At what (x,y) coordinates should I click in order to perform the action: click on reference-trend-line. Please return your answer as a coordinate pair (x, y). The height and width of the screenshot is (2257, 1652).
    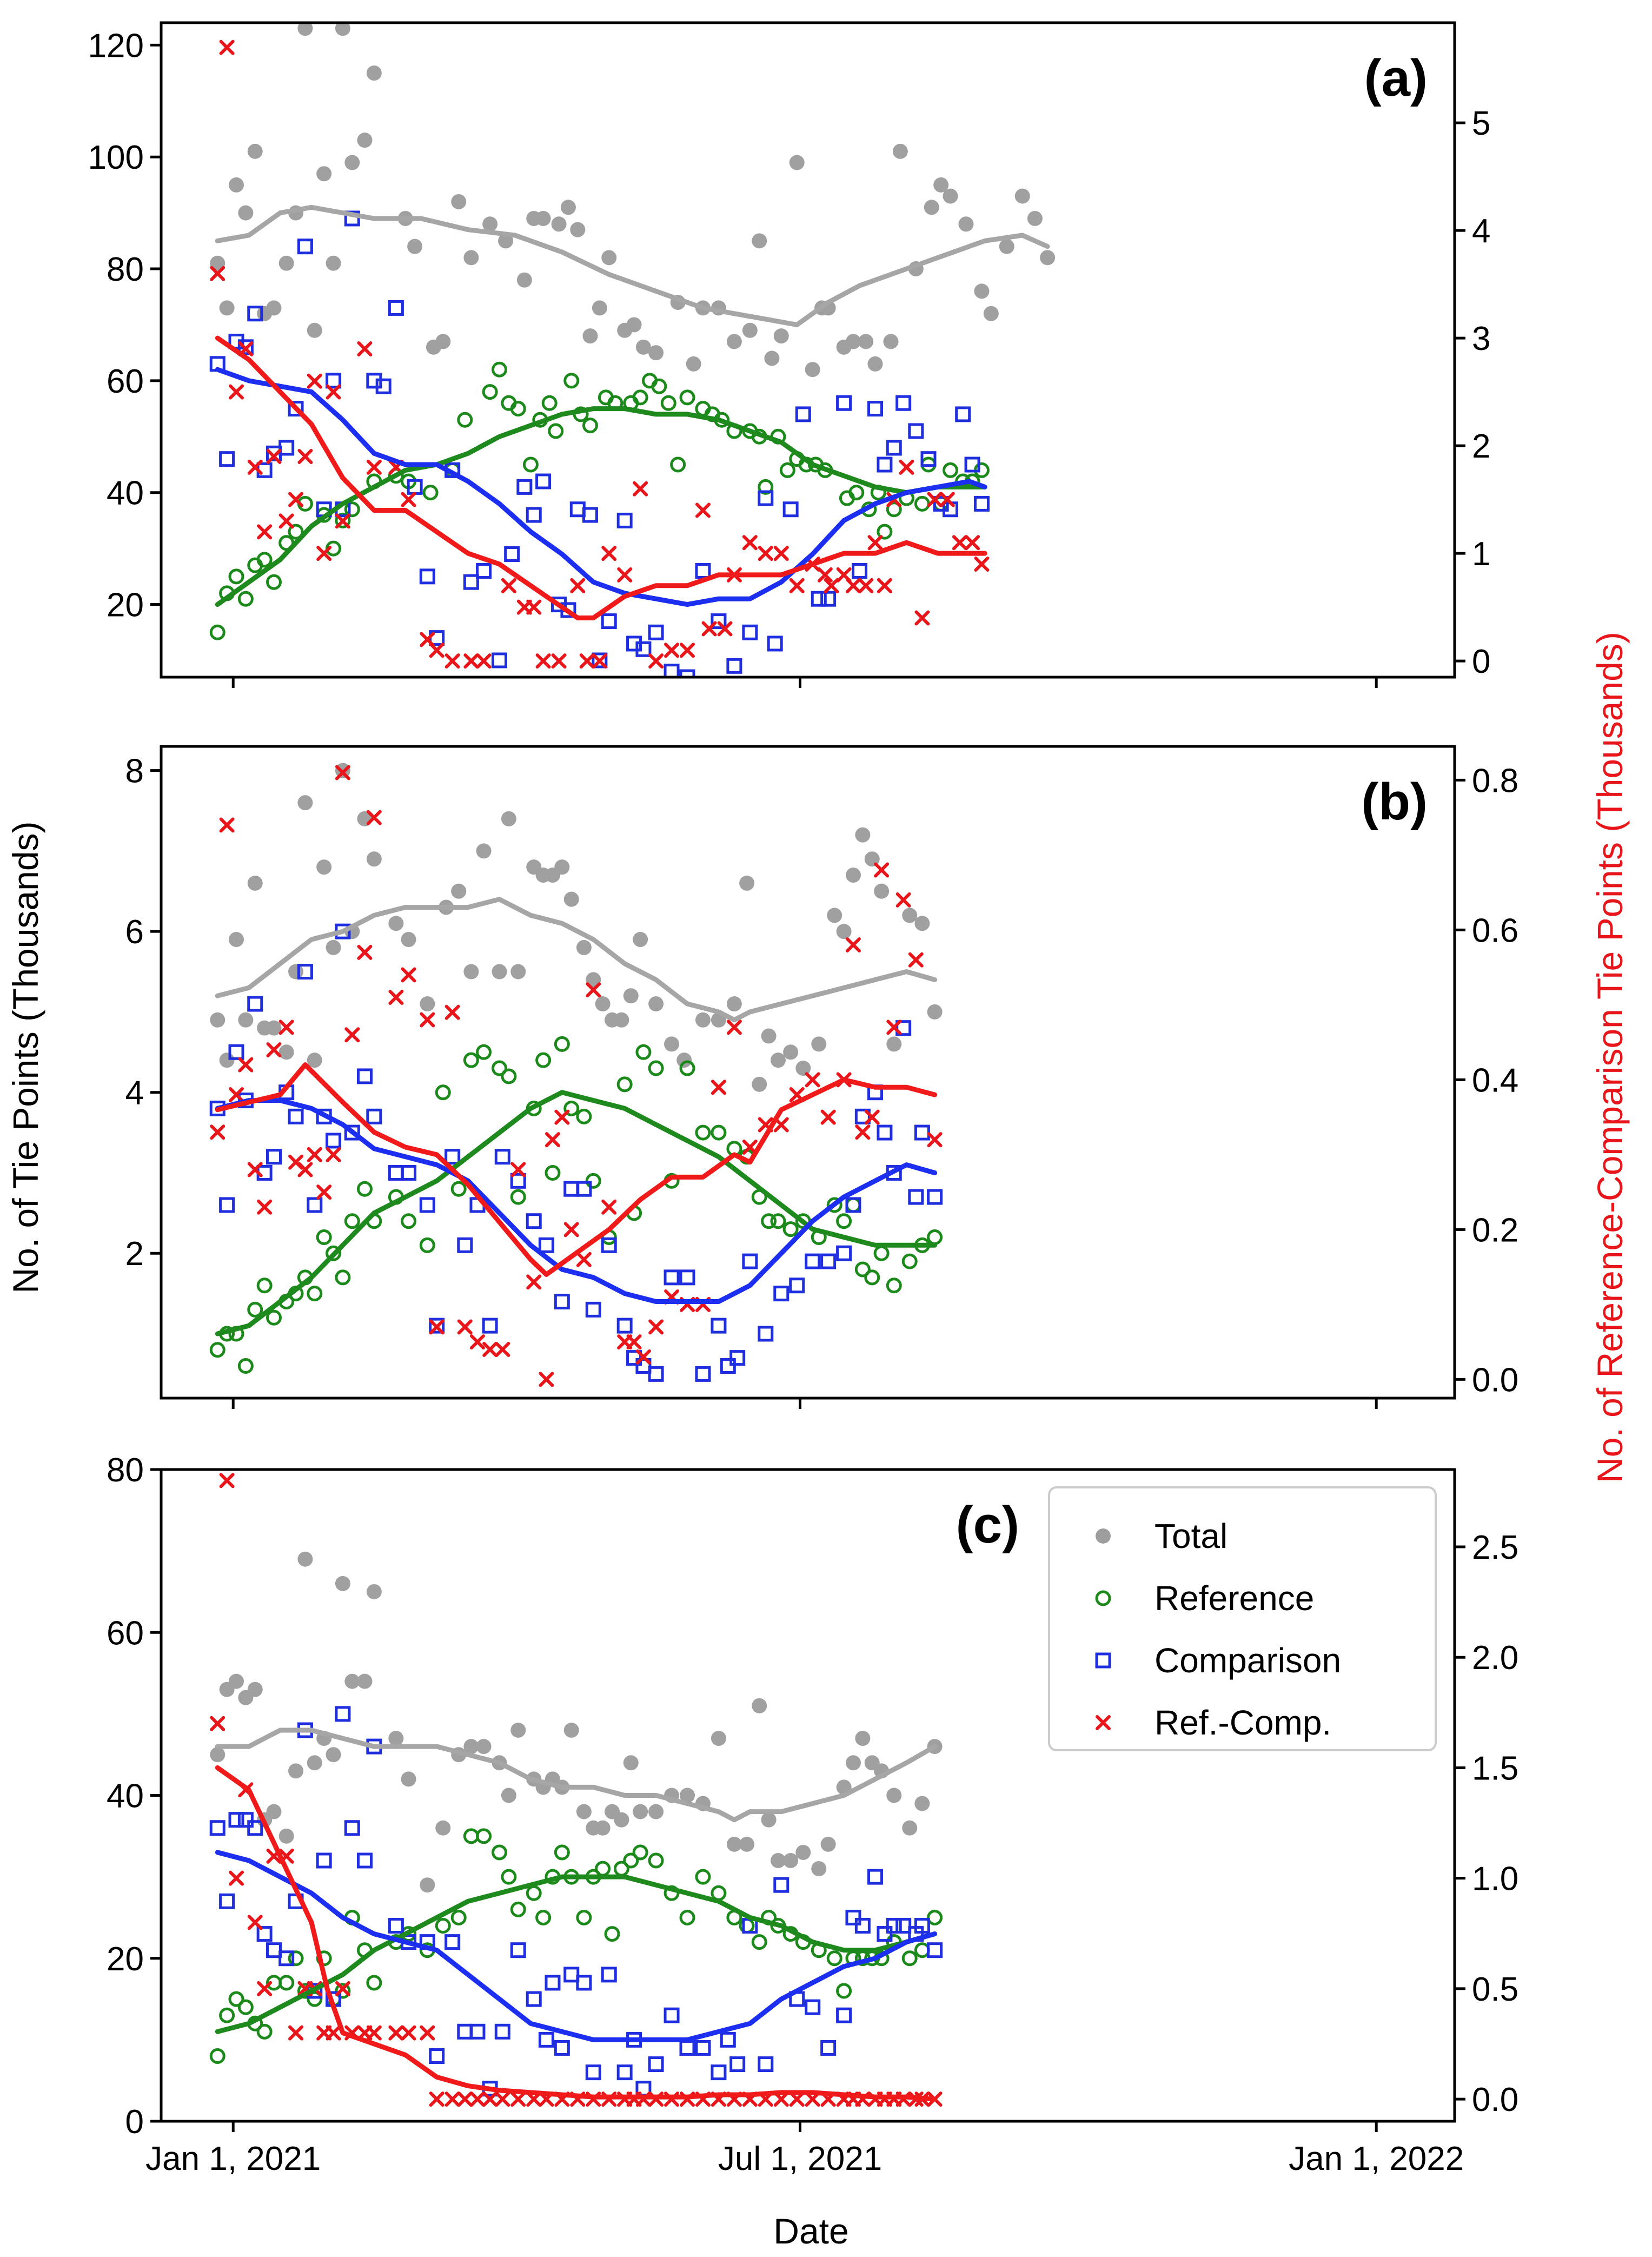
    Looking at the image, I should click on (601, 506).